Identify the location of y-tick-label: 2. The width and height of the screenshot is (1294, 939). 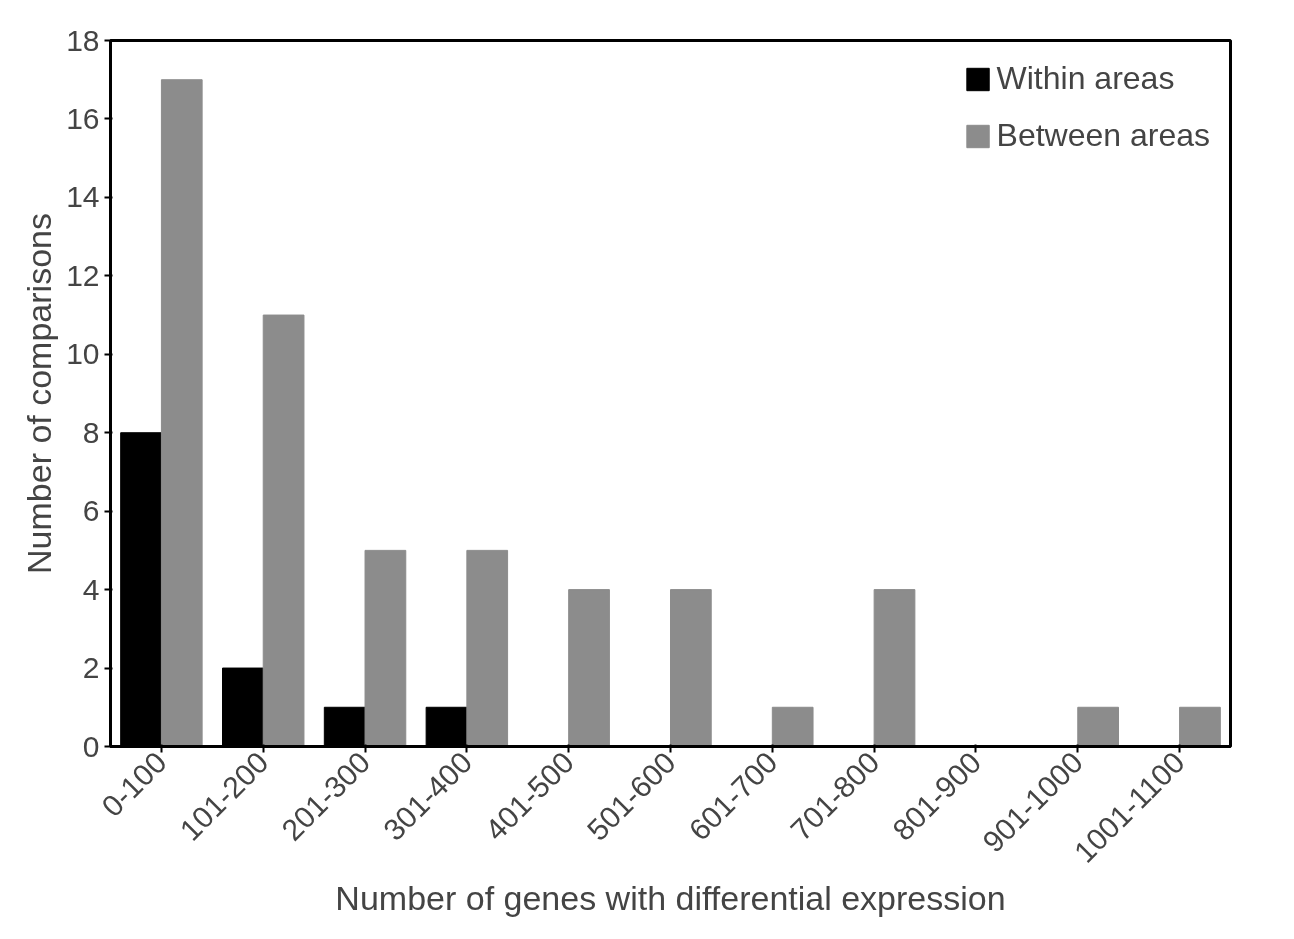
(91, 668).